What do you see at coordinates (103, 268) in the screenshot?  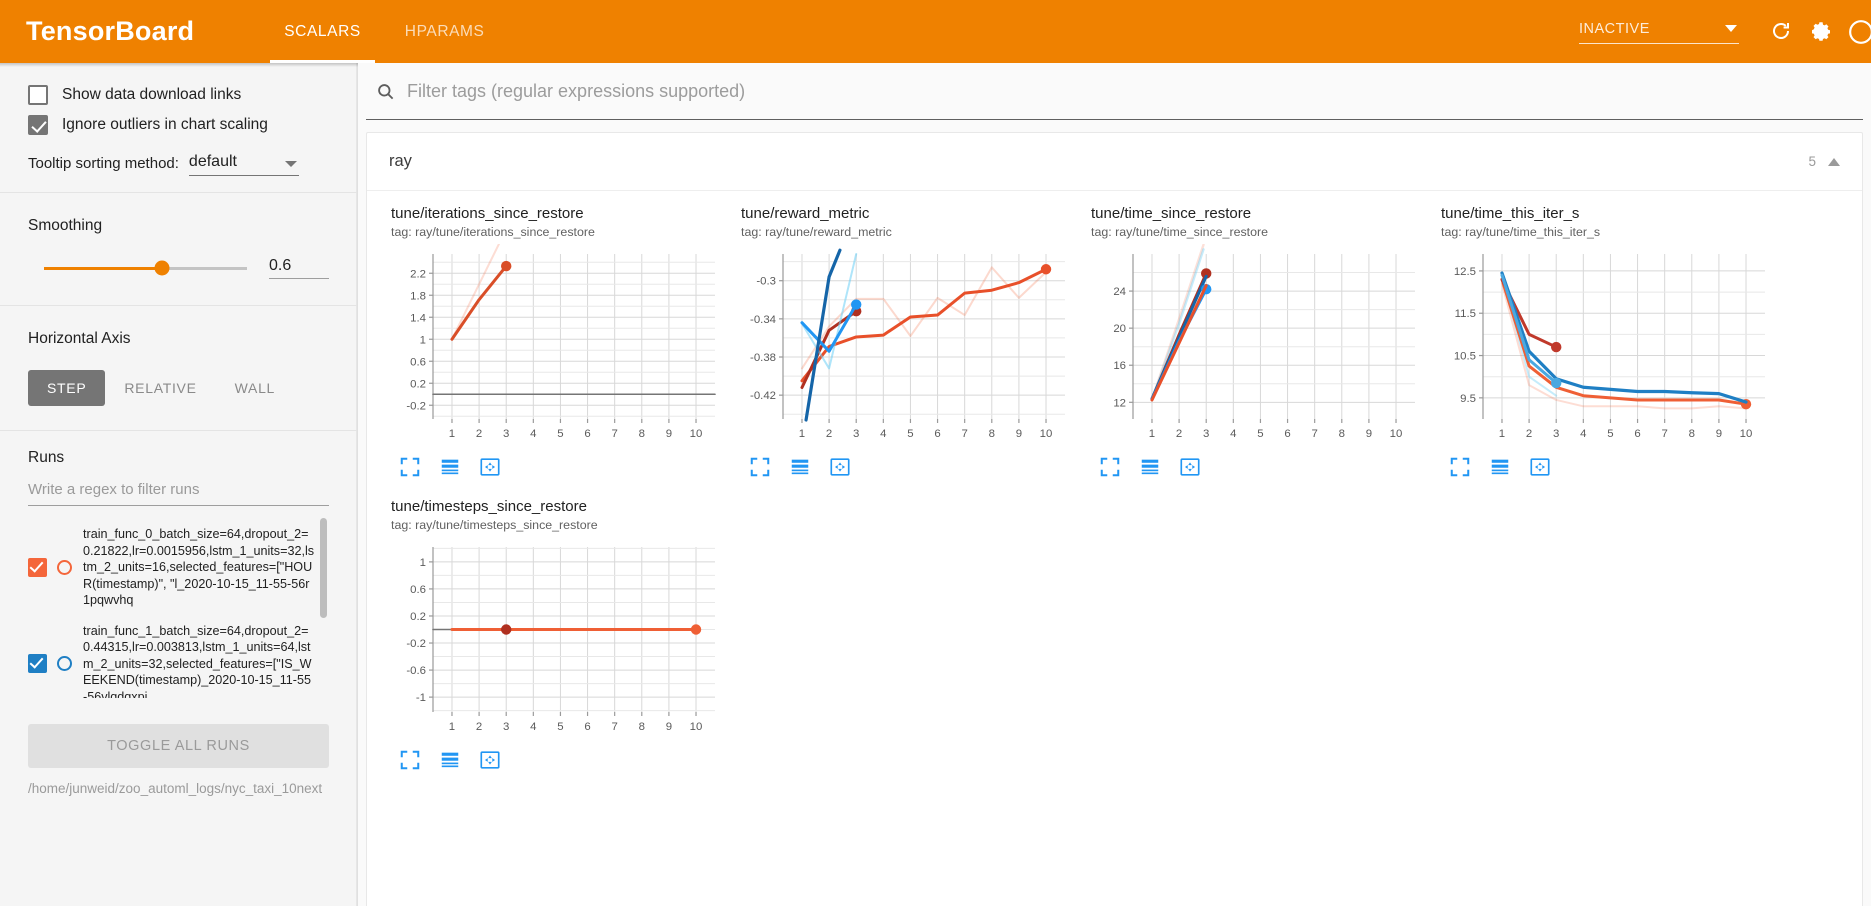 I see `smoothing-slider-fill` at bounding box center [103, 268].